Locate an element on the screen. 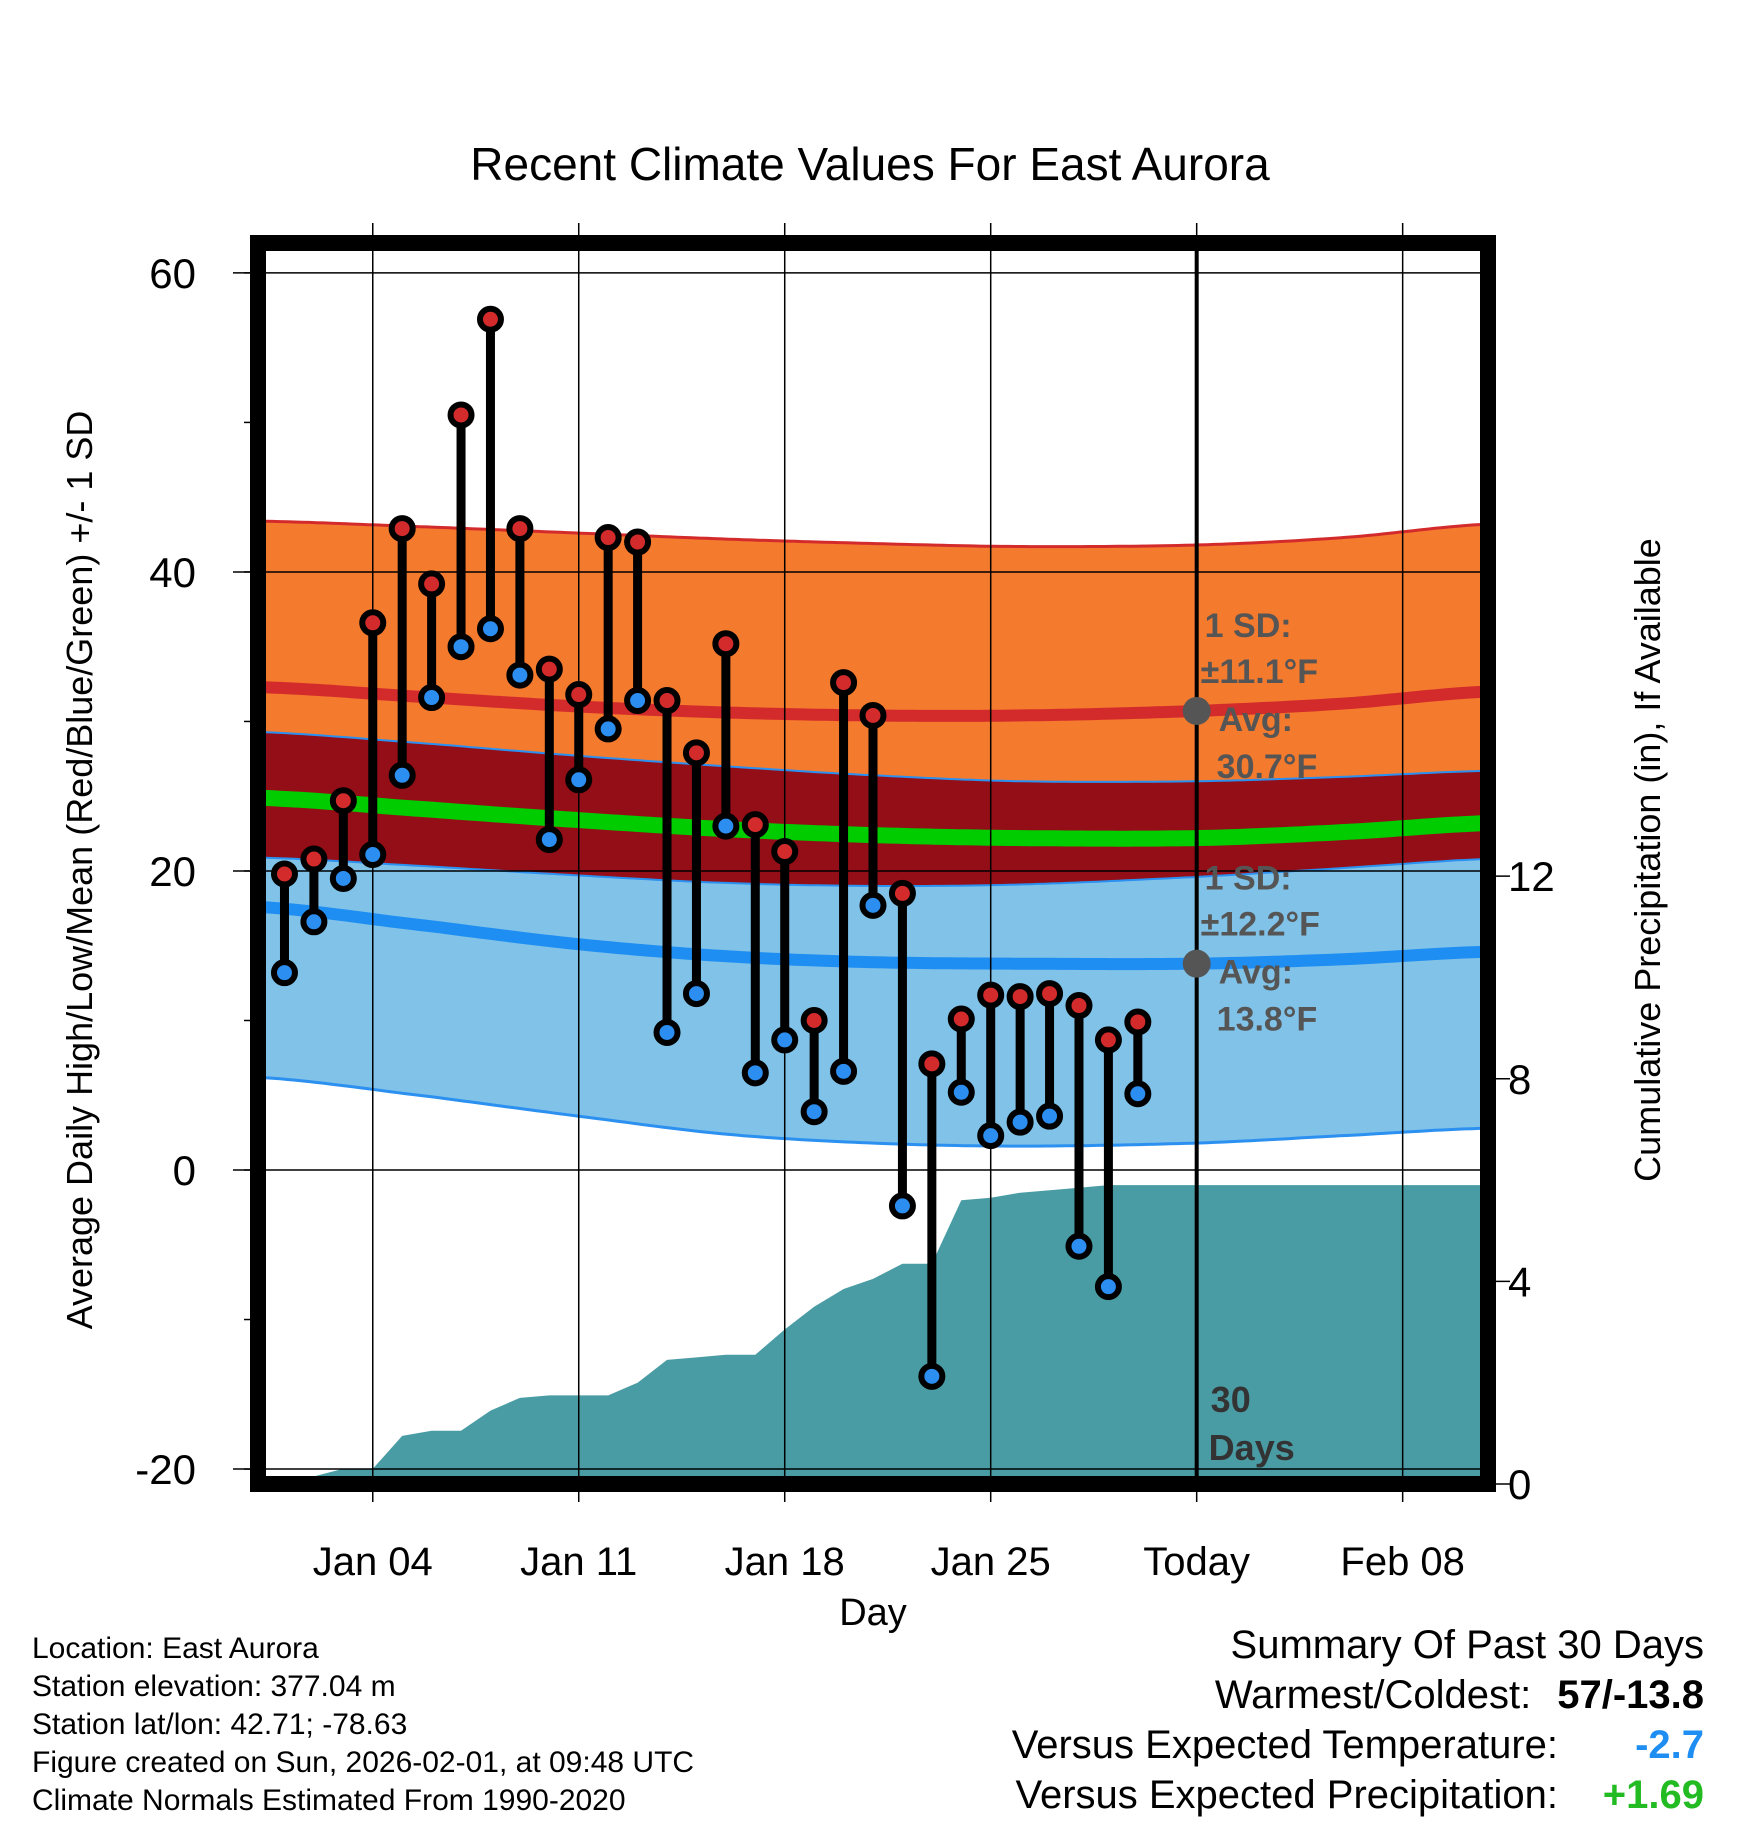 Image resolution: width=1748 pixels, height=1828 pixels. low-sd-label: 1 SD: is located at coordinates (1248, 879).